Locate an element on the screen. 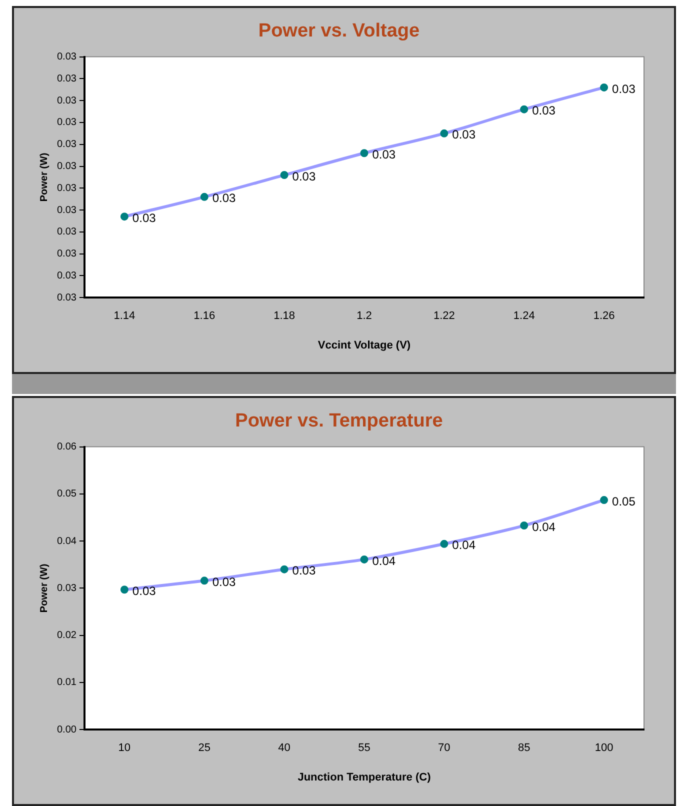 The width and height of the screenshot is (686, 806). data-label: 0.05 is located at coordinates (624, 501).